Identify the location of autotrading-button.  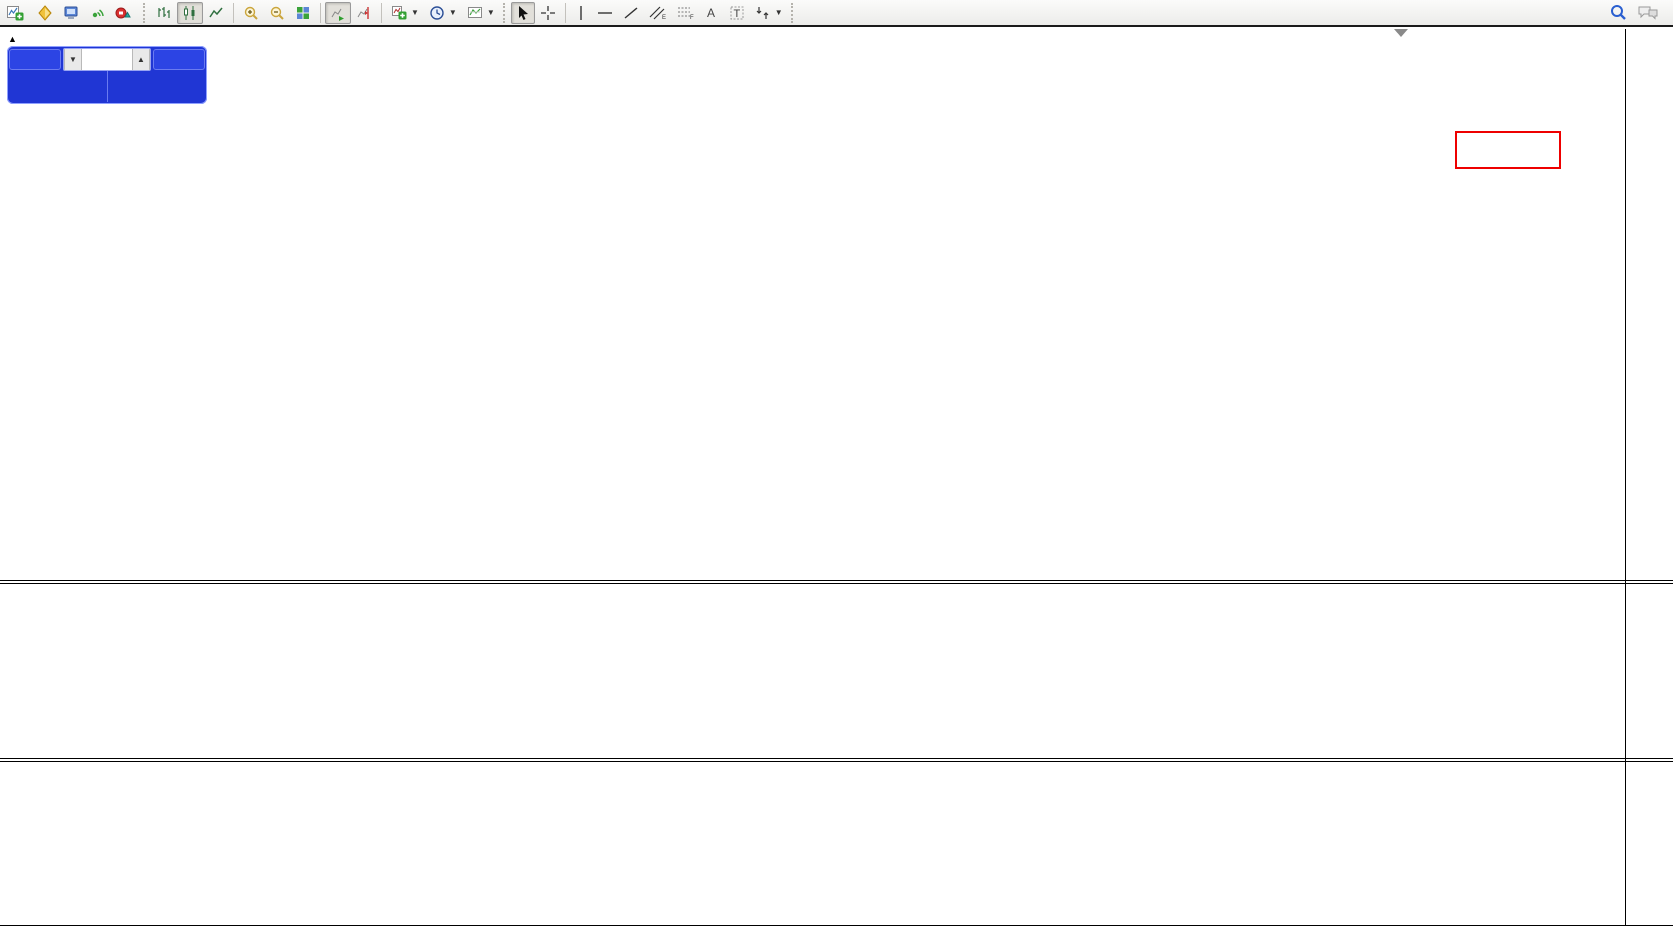
(125, 13).